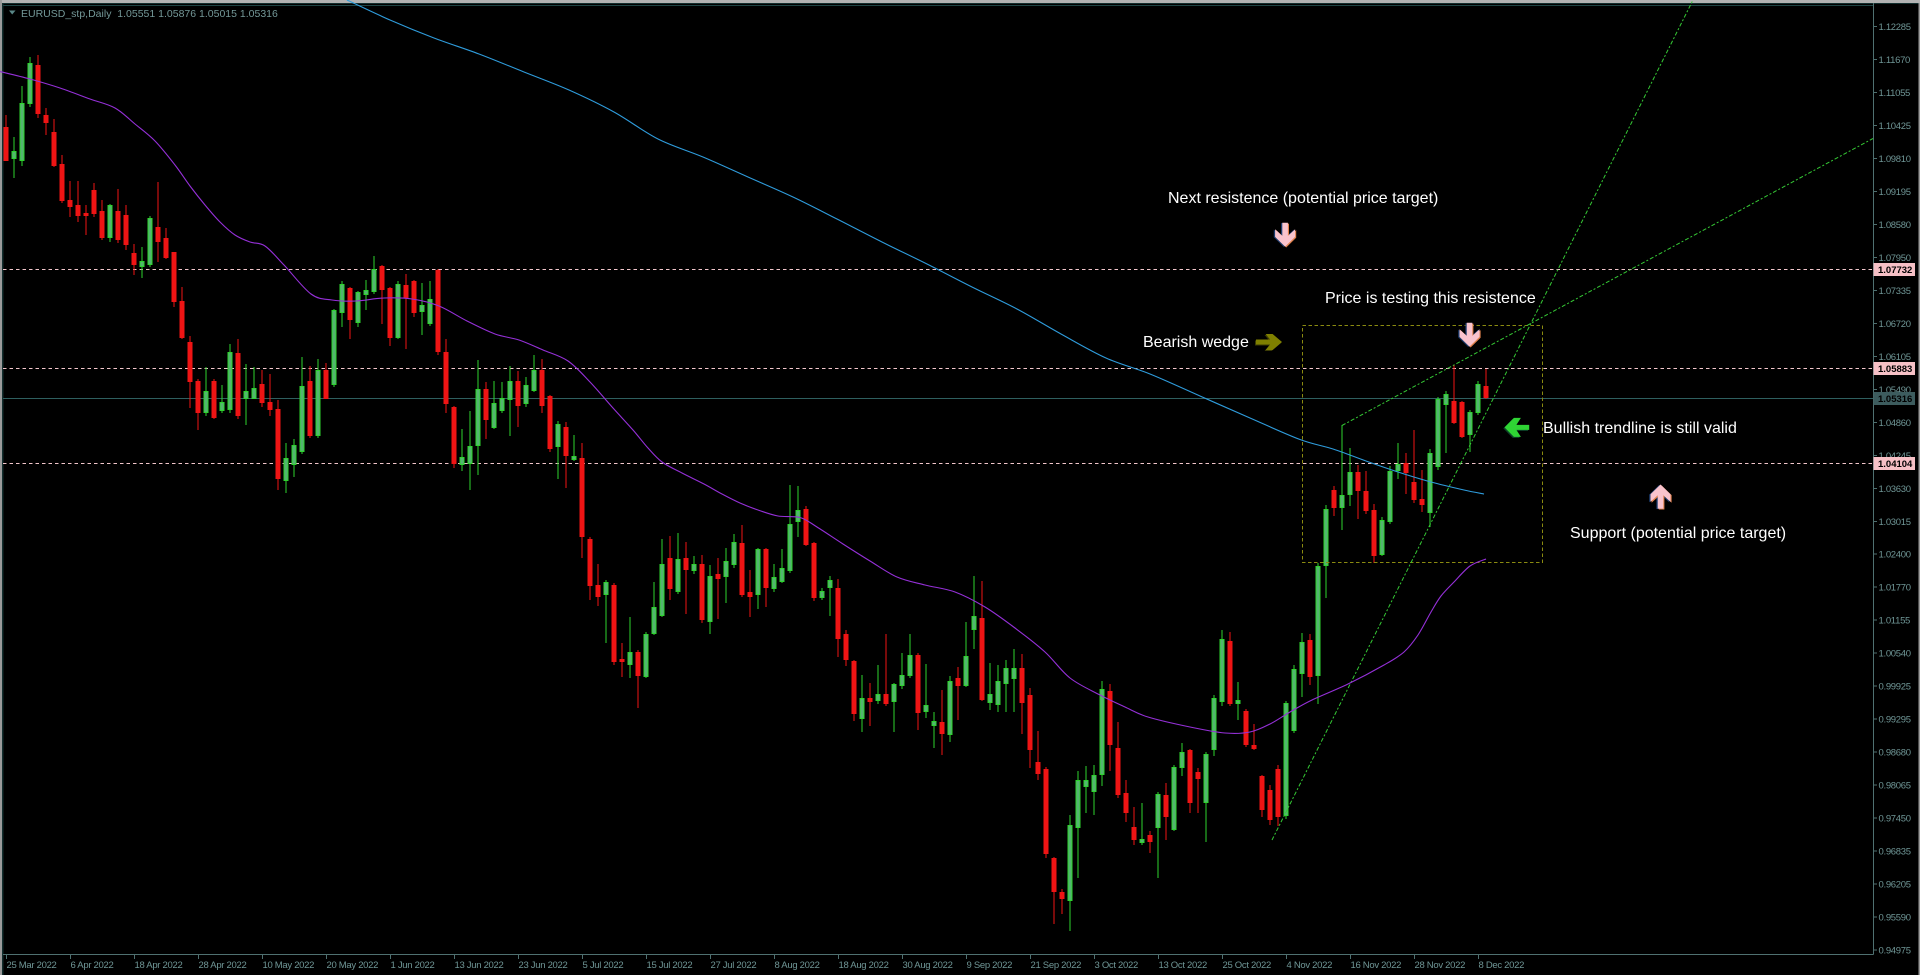 This screenshot has width=1920, height=975. Describe the element at coordinates (1895, 819) in the screenshot. I see `svg-text: 0.97450` at that location.